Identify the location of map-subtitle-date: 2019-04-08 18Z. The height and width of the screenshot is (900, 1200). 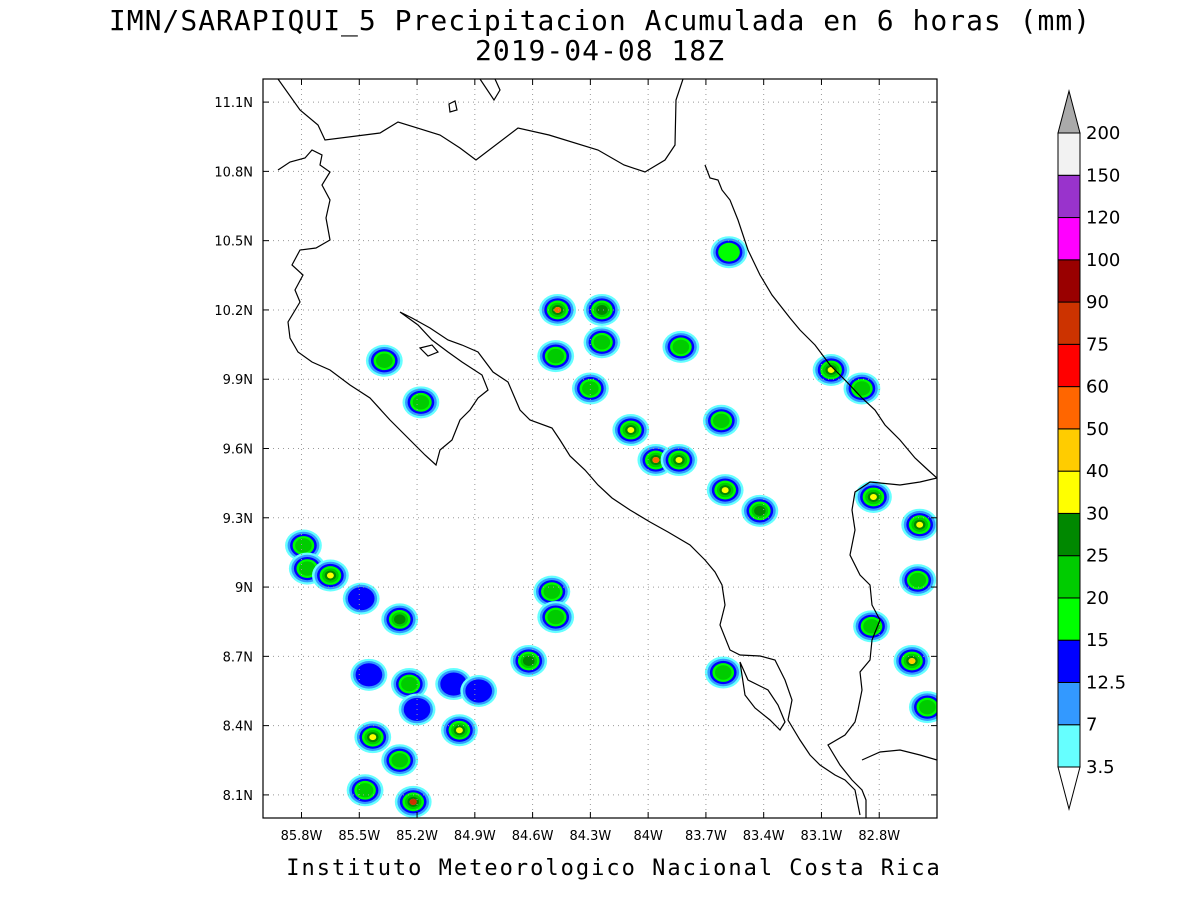
(599, 50).